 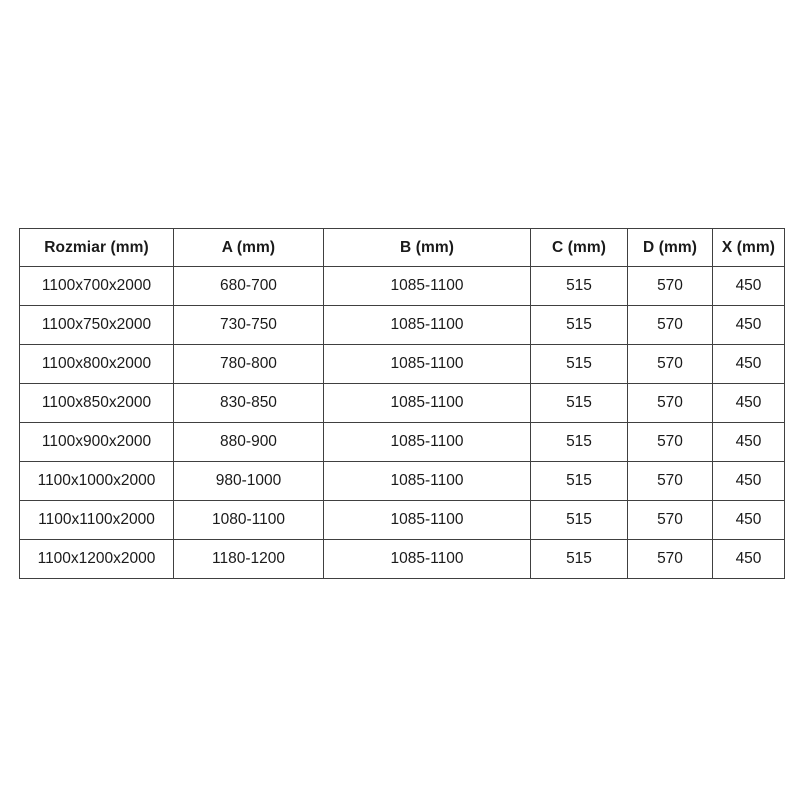 What do you see at coordinates (96, 403) in the screenshot?
I see `cell-size: 1100x850x2000` at bounding box center [96, 403].